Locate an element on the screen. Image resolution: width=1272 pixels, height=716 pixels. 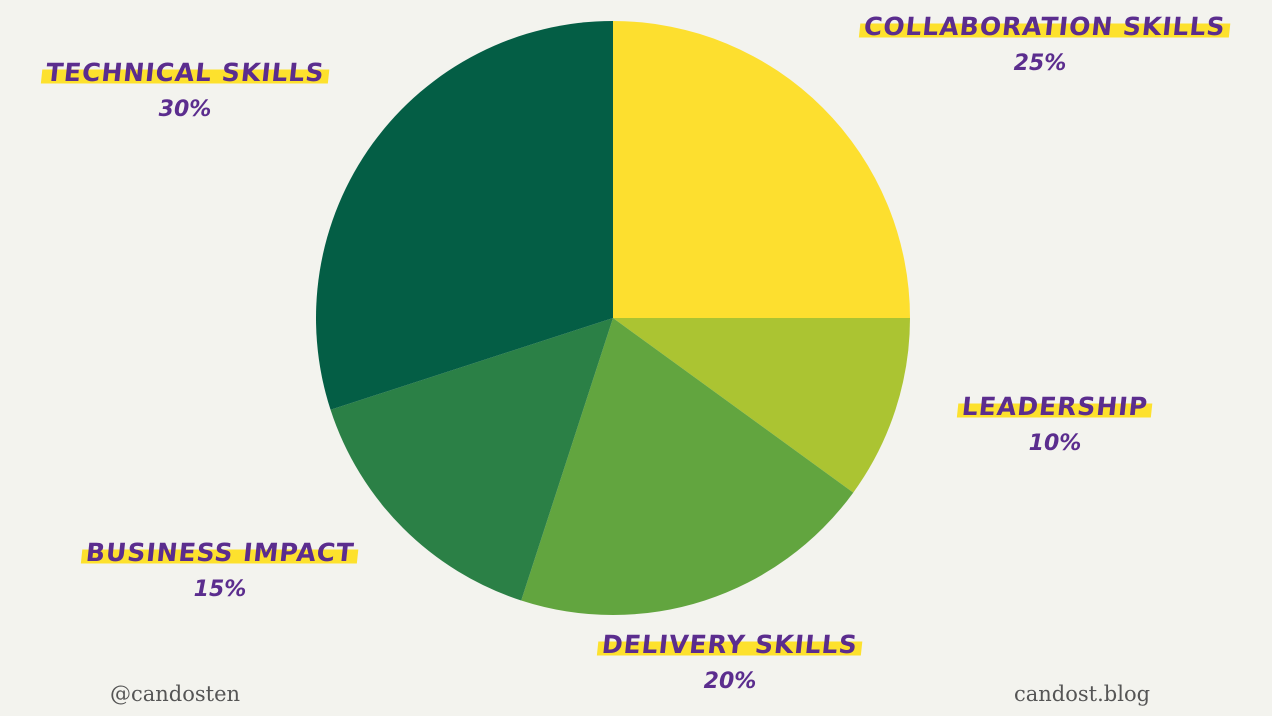
slice-value-business-impact: 15% is located at coordinates (220, 589).